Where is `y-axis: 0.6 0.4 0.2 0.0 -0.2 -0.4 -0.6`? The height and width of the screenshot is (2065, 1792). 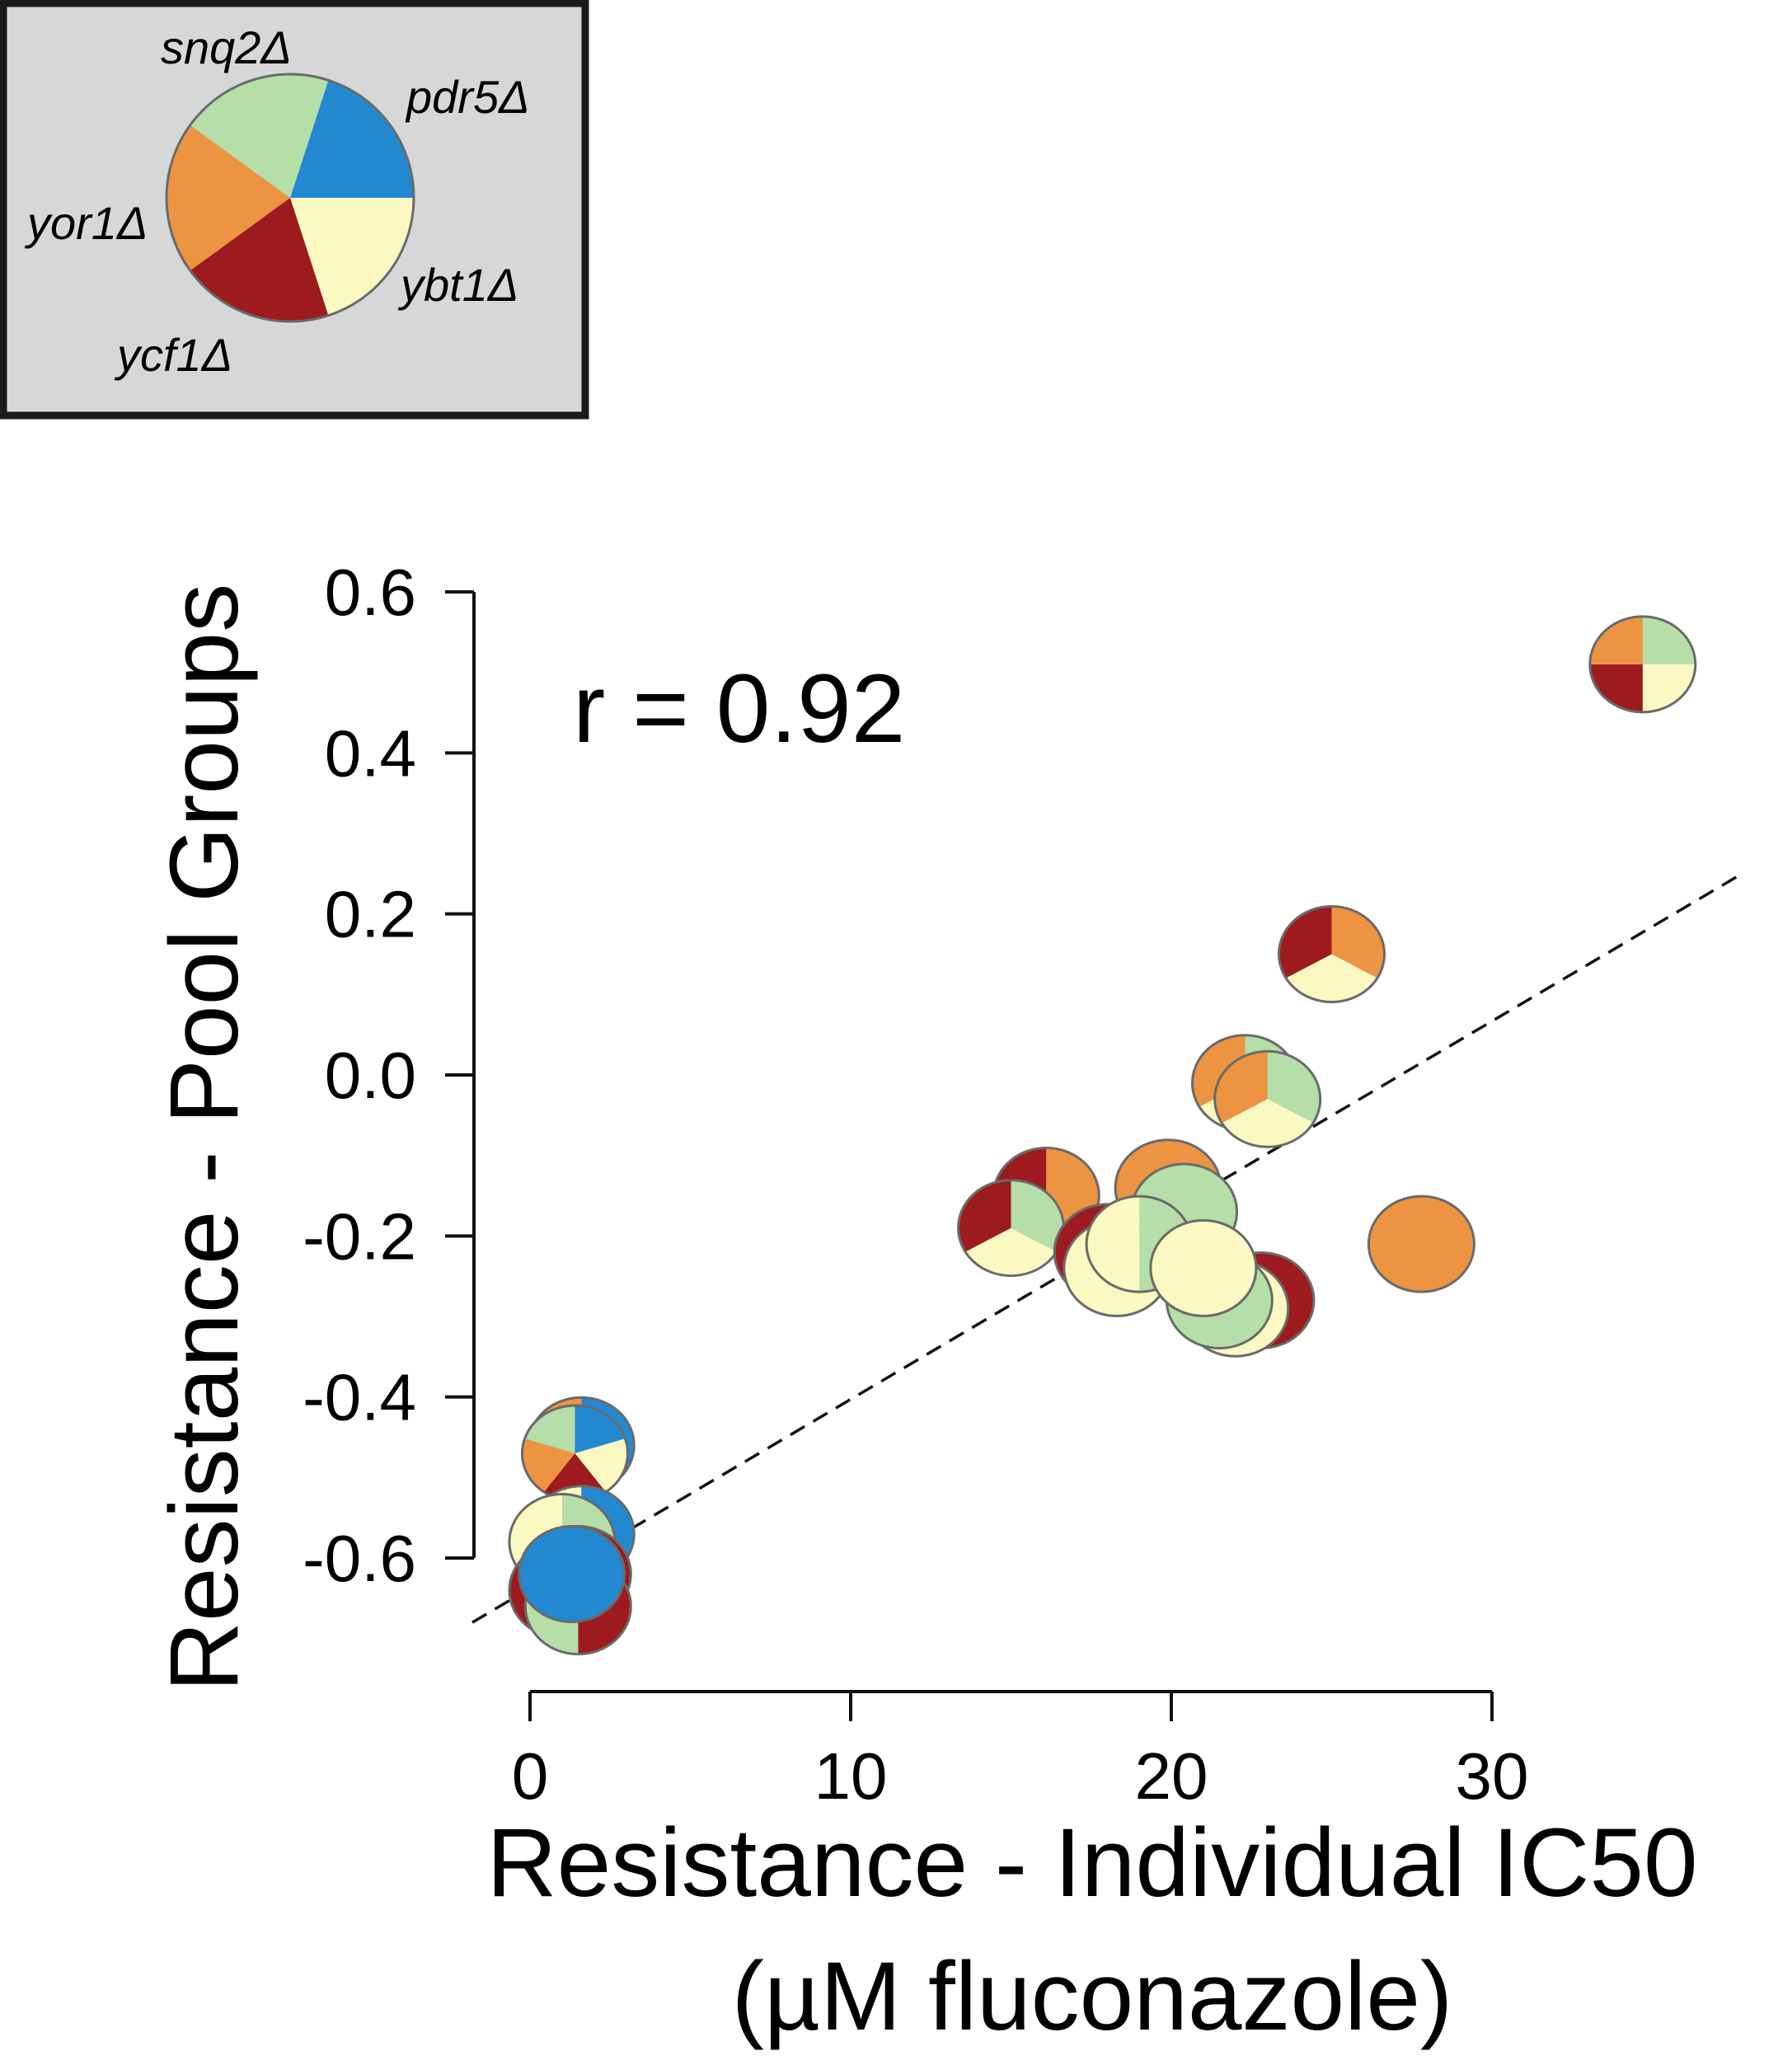 y-axis: 0.6 0.4 0.2 0.0 -0.2 -0.4 -0.6 is located at coordinates (389, 1075).